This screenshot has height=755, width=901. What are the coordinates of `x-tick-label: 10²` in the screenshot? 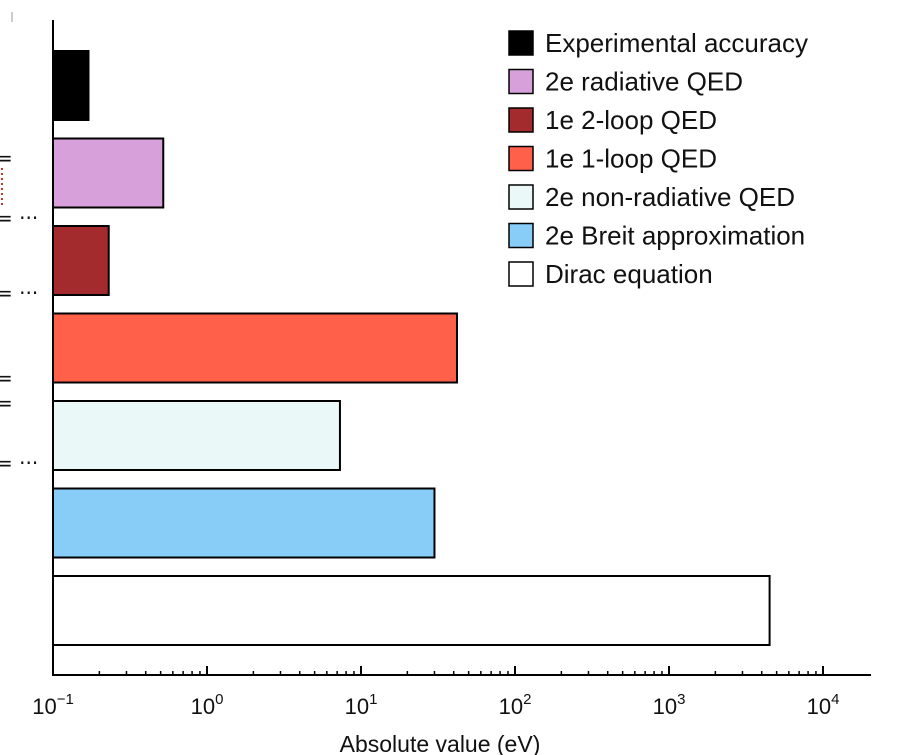 It's located at (515, 705).